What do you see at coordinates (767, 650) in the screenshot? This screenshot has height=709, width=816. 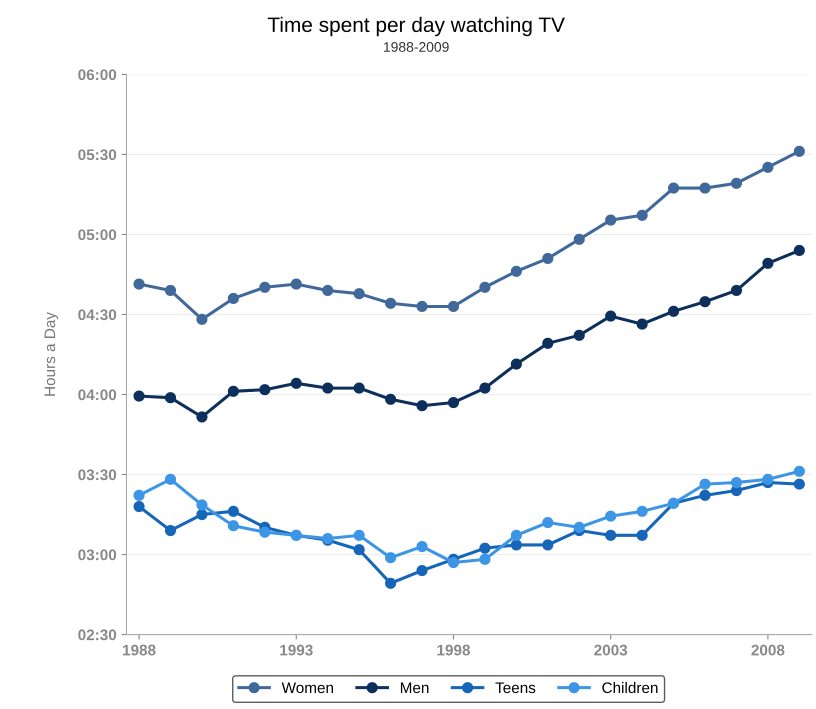 I see `x-tick-label: 2008` at bounding box center [767, 650].